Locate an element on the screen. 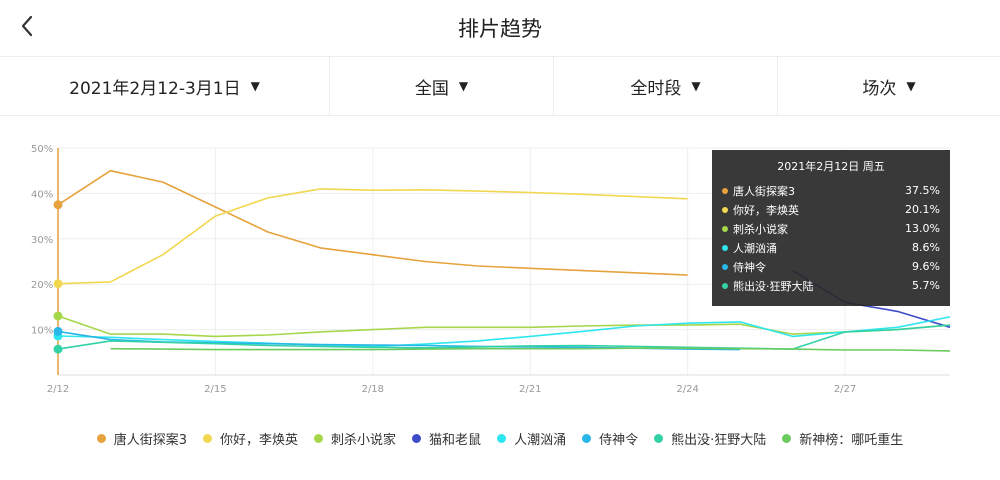 This screenshot has width=1000, height=480. app-header: 排片趋势 is located at coordinates (500, 28).